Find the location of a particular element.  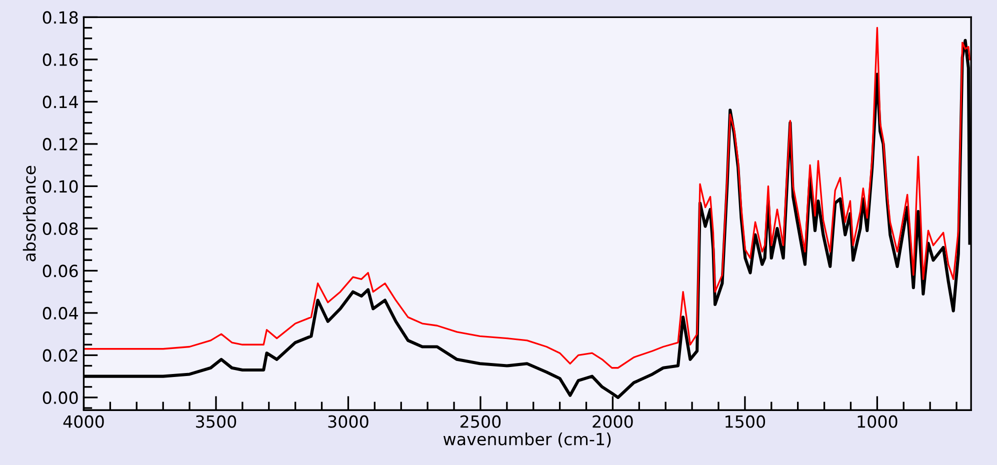

x-tick-label: 2500 is located at coordinates (480, 421).